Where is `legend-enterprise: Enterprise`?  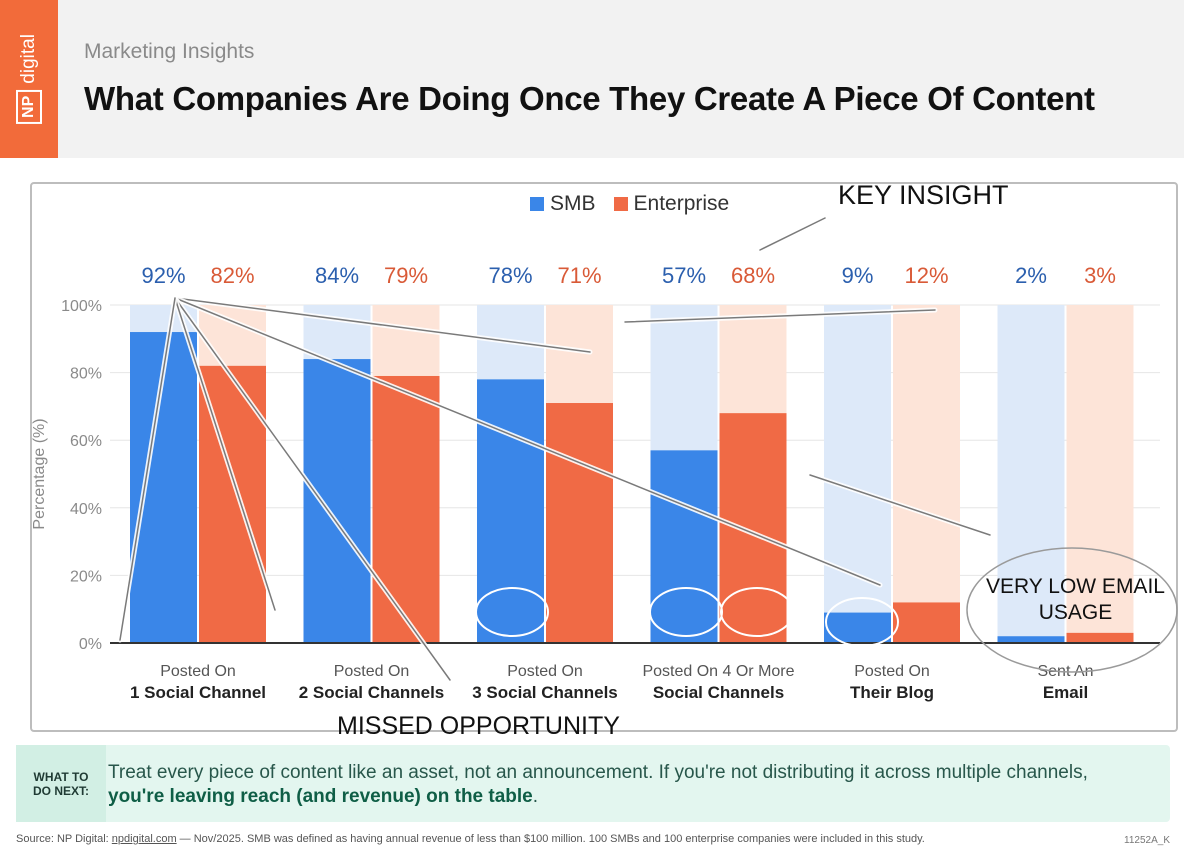 legend-enterprise: Enterprise is located at coordinates (671, 204).